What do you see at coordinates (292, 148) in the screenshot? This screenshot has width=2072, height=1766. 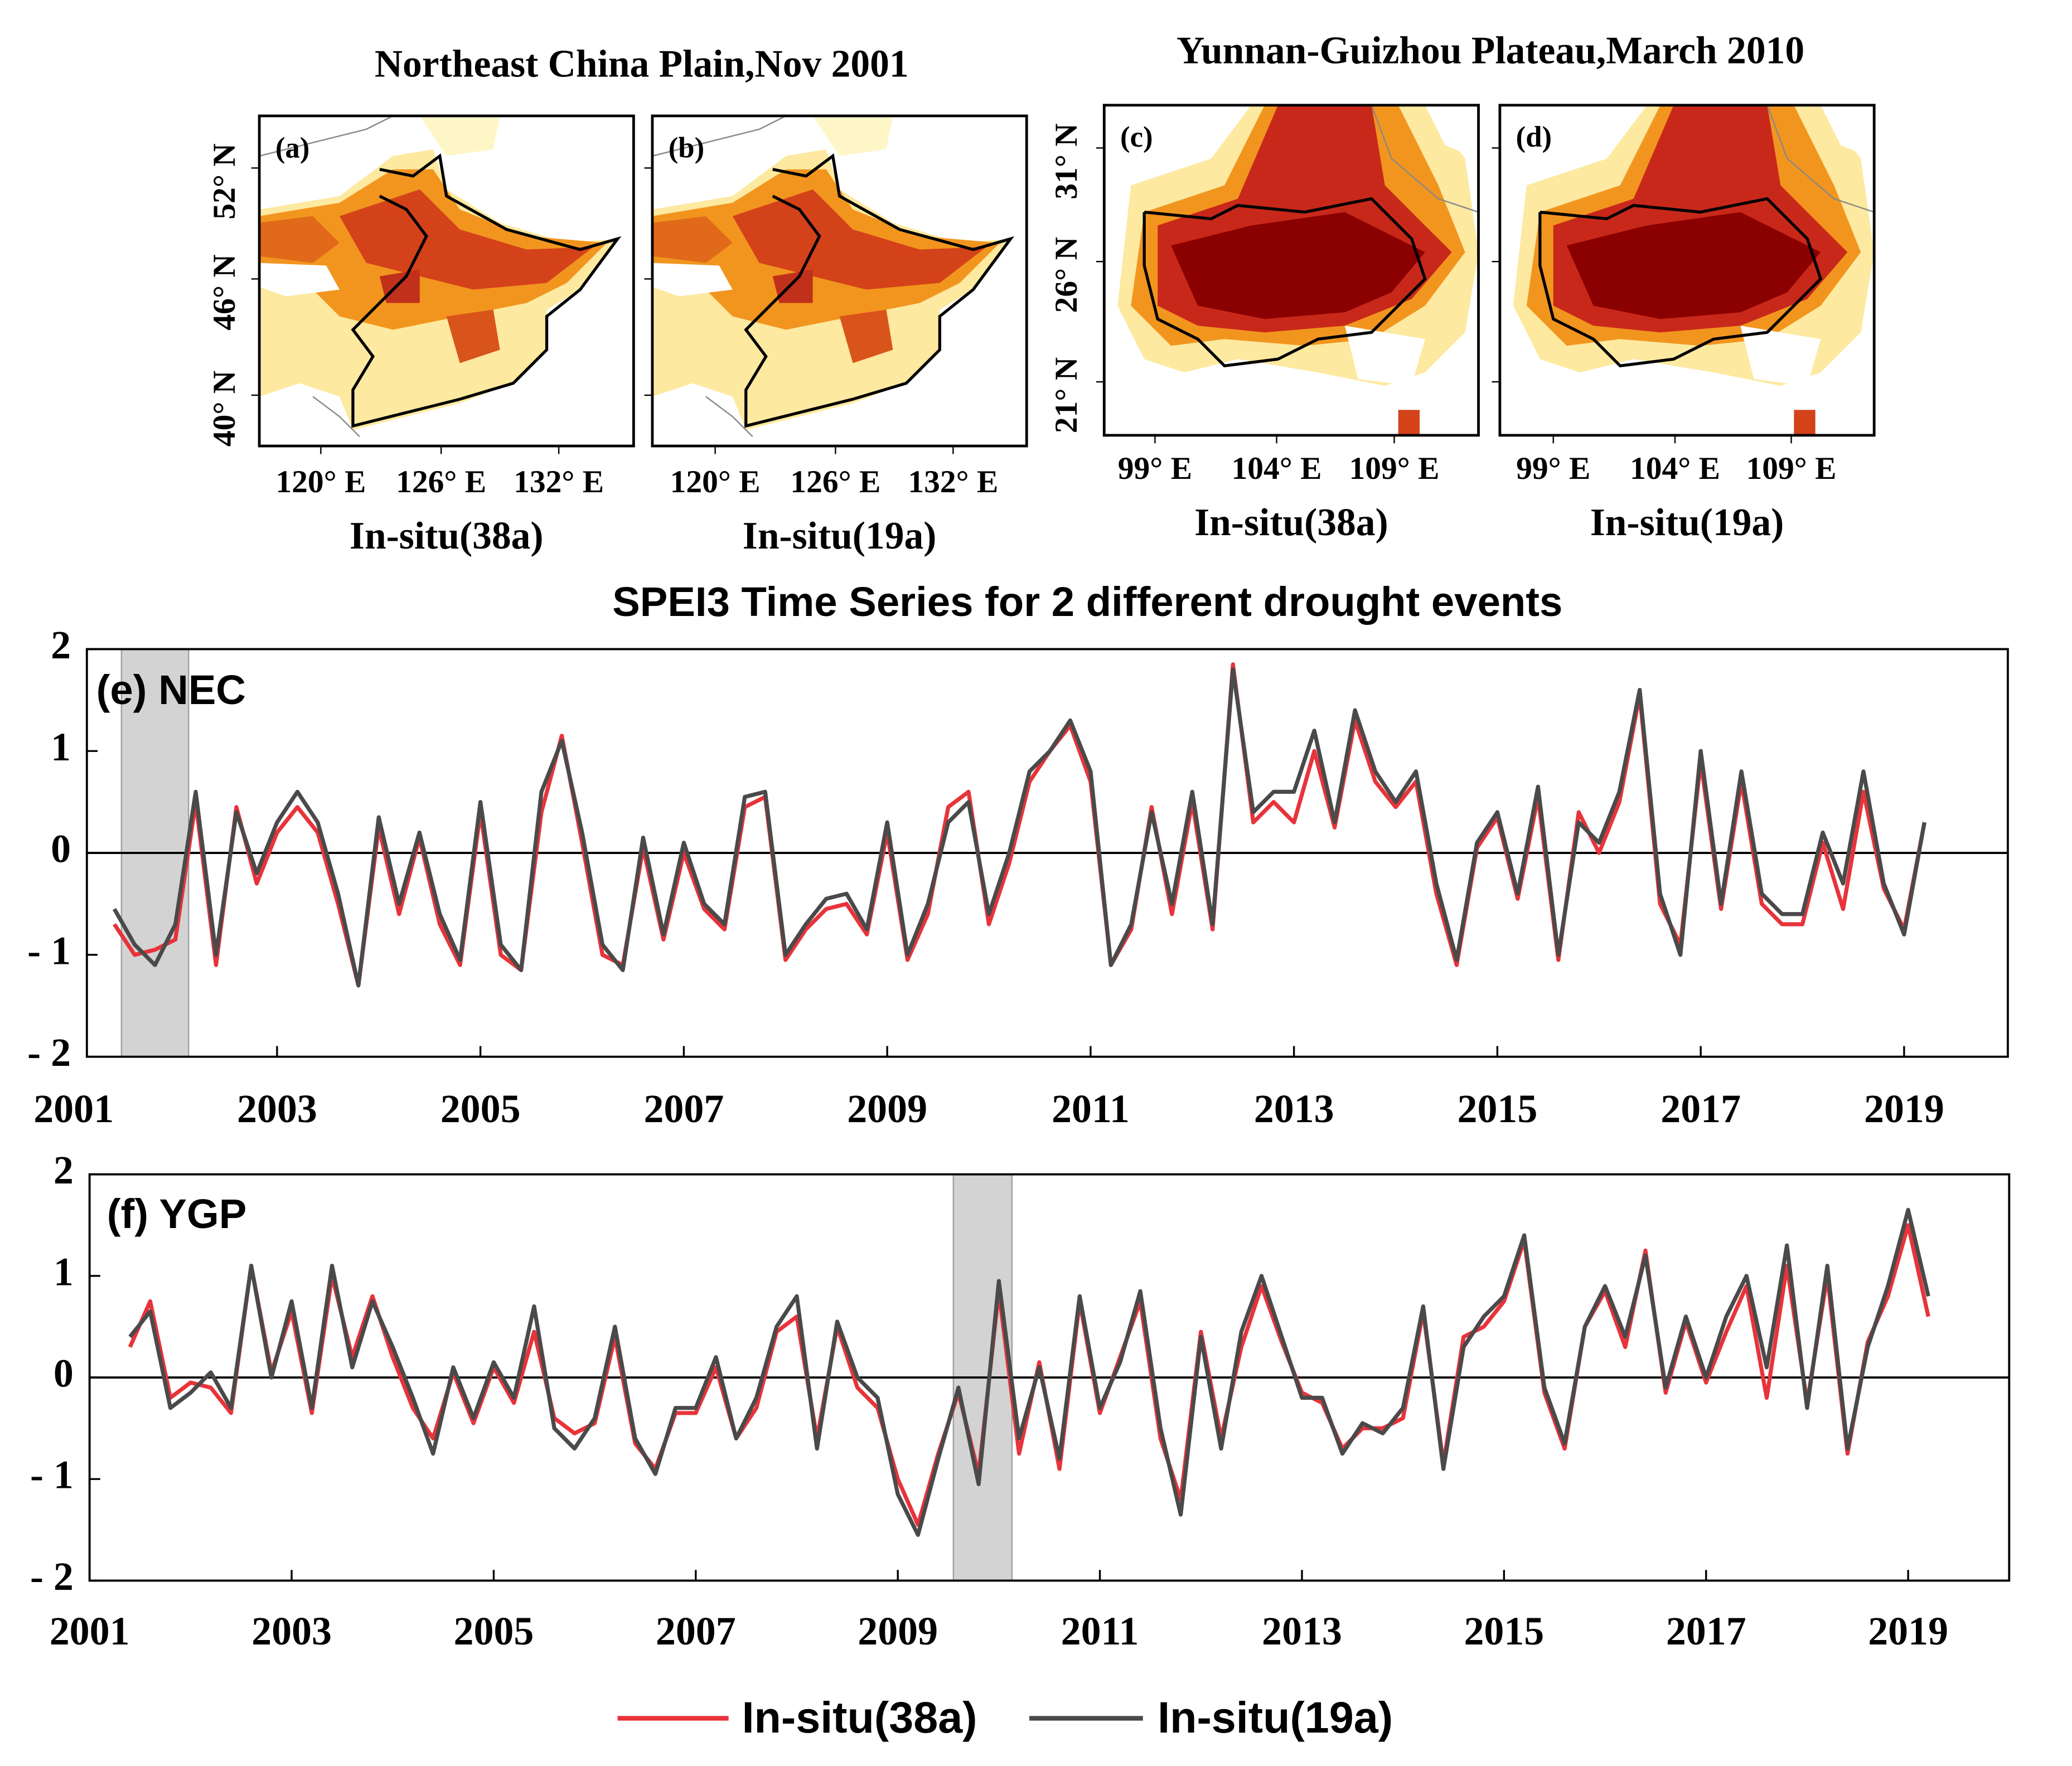 I see `map-panel-label: (a)` at bounding box center [292, 148].